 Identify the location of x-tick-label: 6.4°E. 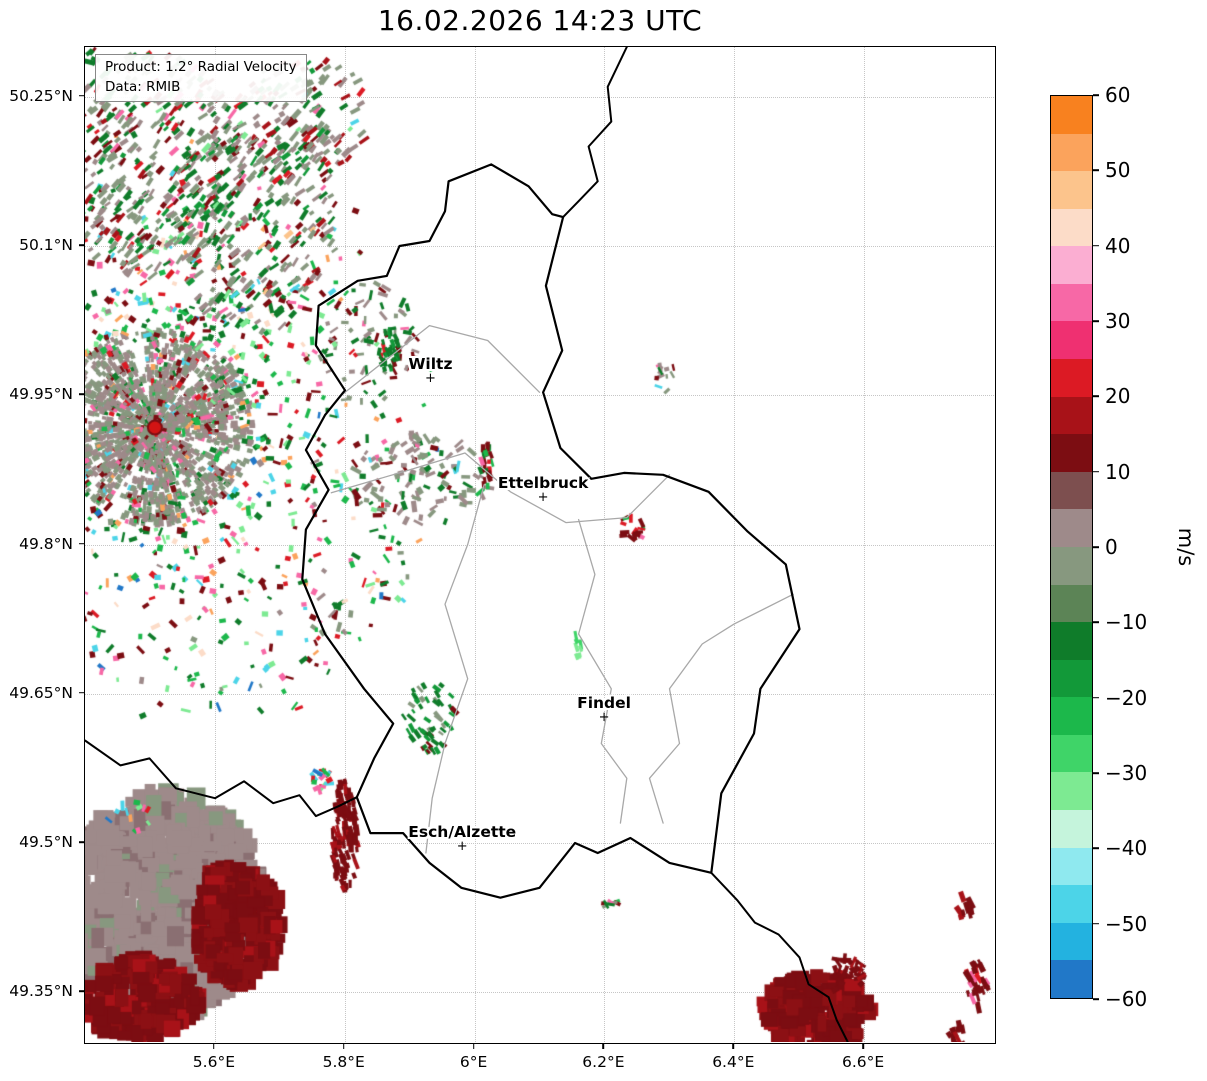
(733, 1062).